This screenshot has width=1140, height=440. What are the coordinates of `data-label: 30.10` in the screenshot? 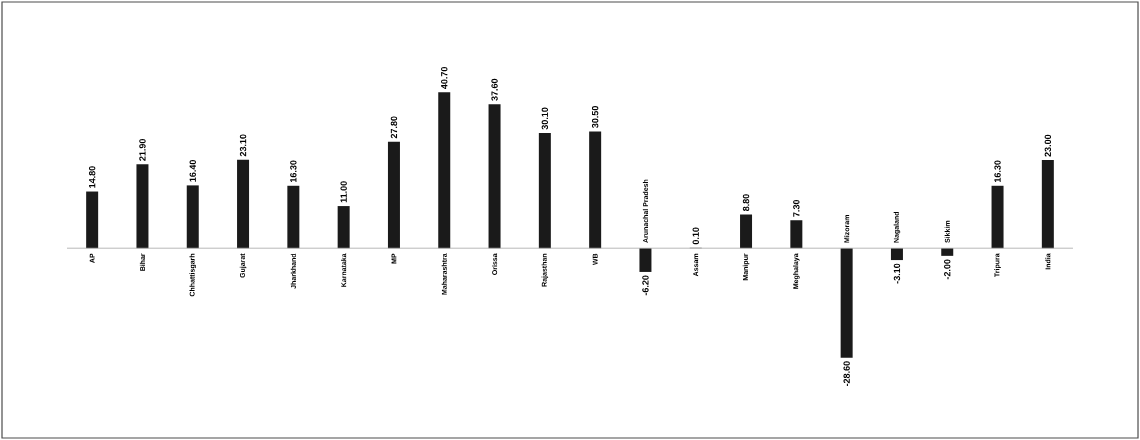 It's located at (545, 118).